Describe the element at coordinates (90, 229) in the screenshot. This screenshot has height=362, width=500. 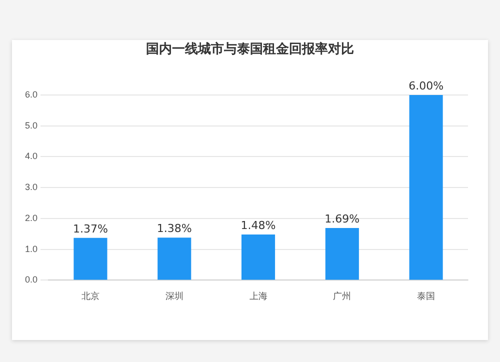
I see `data-label: 1.37%` at that location.